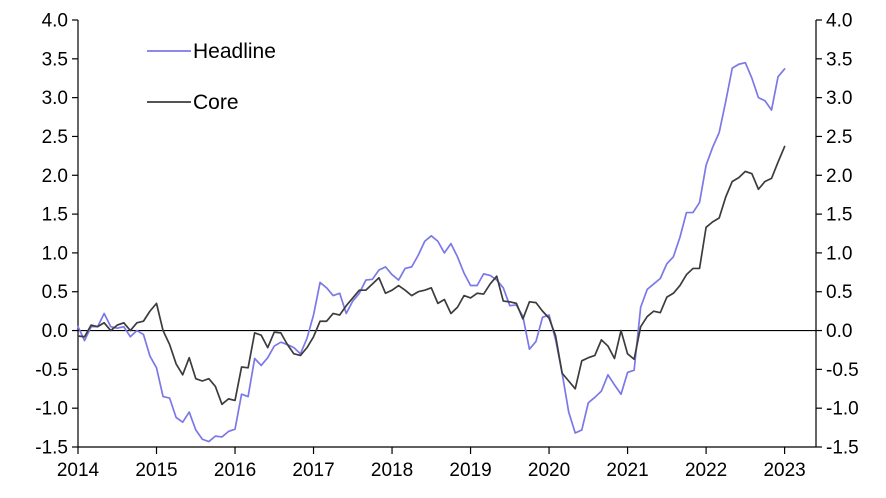 The image size is (886, 498). Describe the element at coordinates (216, 102) in the screenshot. I see `legend-label-core: Core` at that location.